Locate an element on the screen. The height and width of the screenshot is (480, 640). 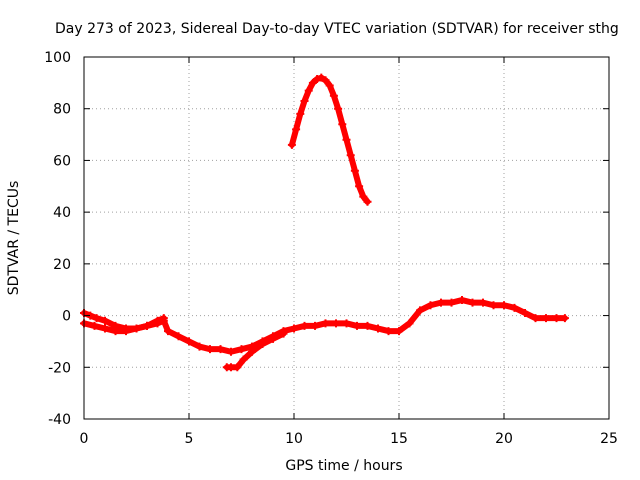
y-tick-label: 60 is located at coordinates (62, 161).